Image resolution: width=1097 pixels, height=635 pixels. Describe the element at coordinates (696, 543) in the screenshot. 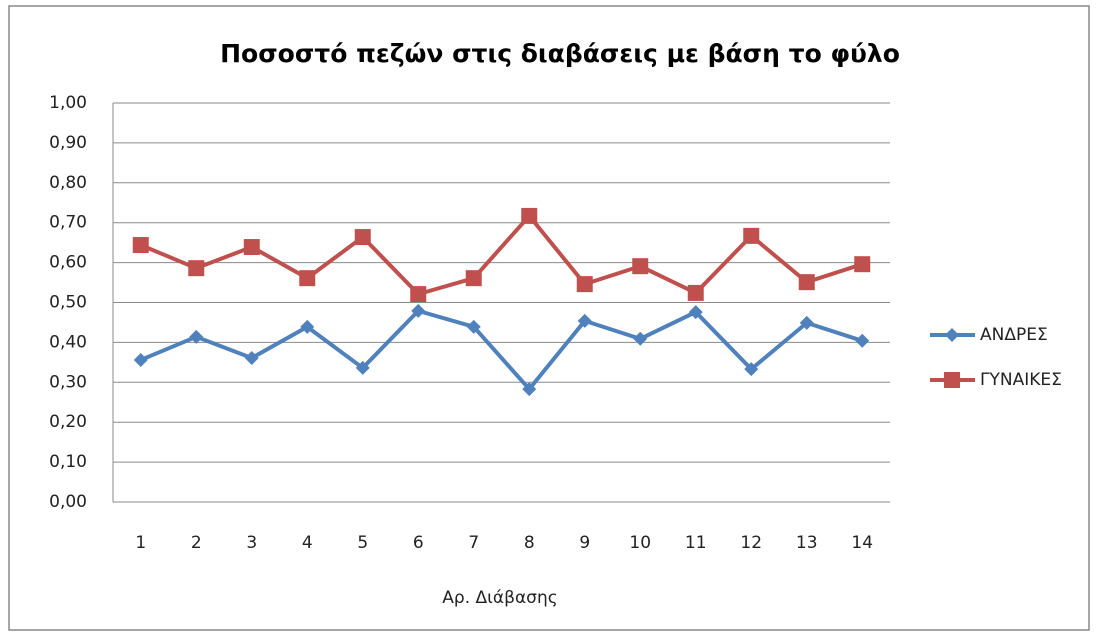

I see `x-tick-label: 11` at that location.